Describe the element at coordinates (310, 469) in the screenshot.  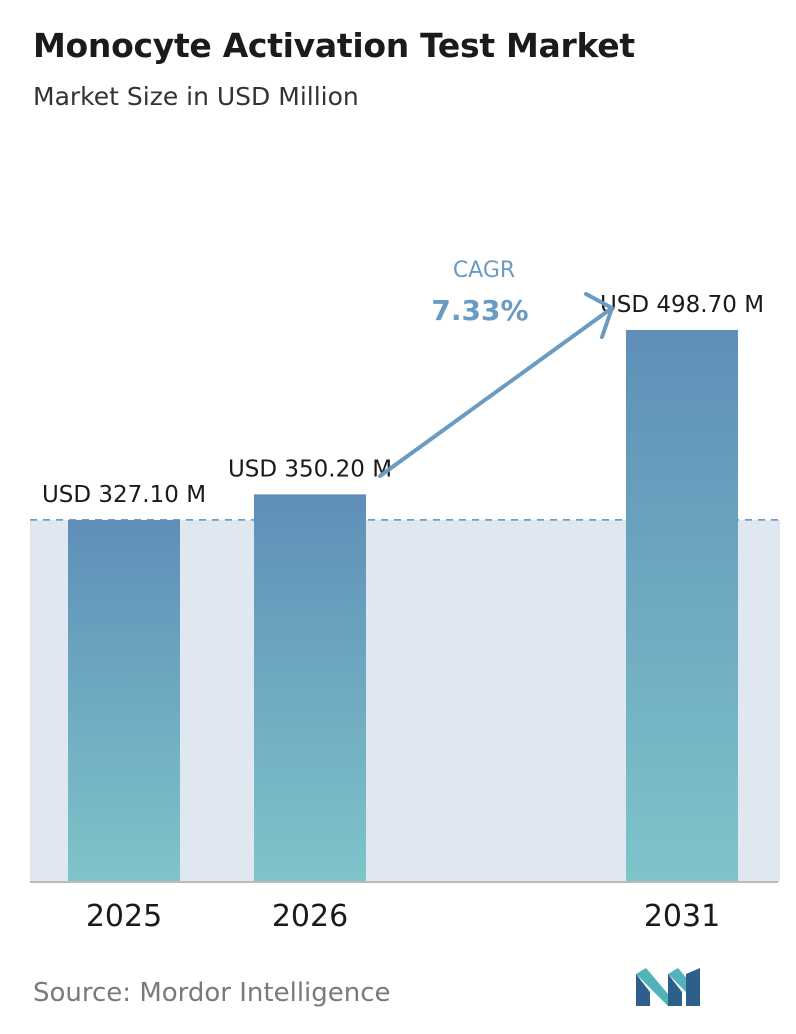
I see `value-label-2026: USD 350.20 M` at that location.